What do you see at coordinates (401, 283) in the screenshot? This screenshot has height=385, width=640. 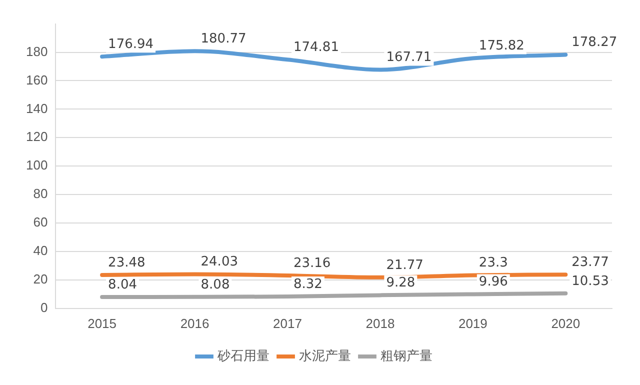 I see `data-label: 9.28` at bounding box center [401, 283].